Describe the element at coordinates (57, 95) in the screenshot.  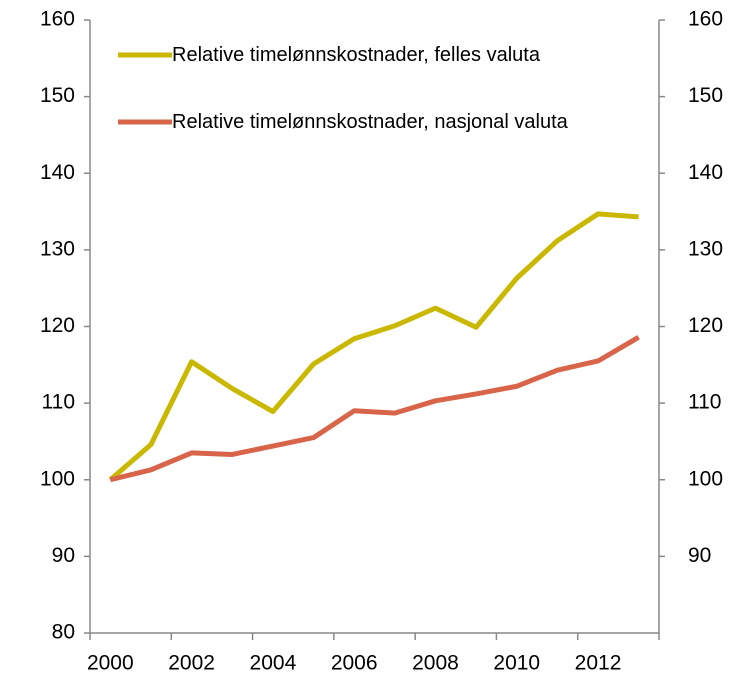
I see `y-tick-label: 150` at that location.